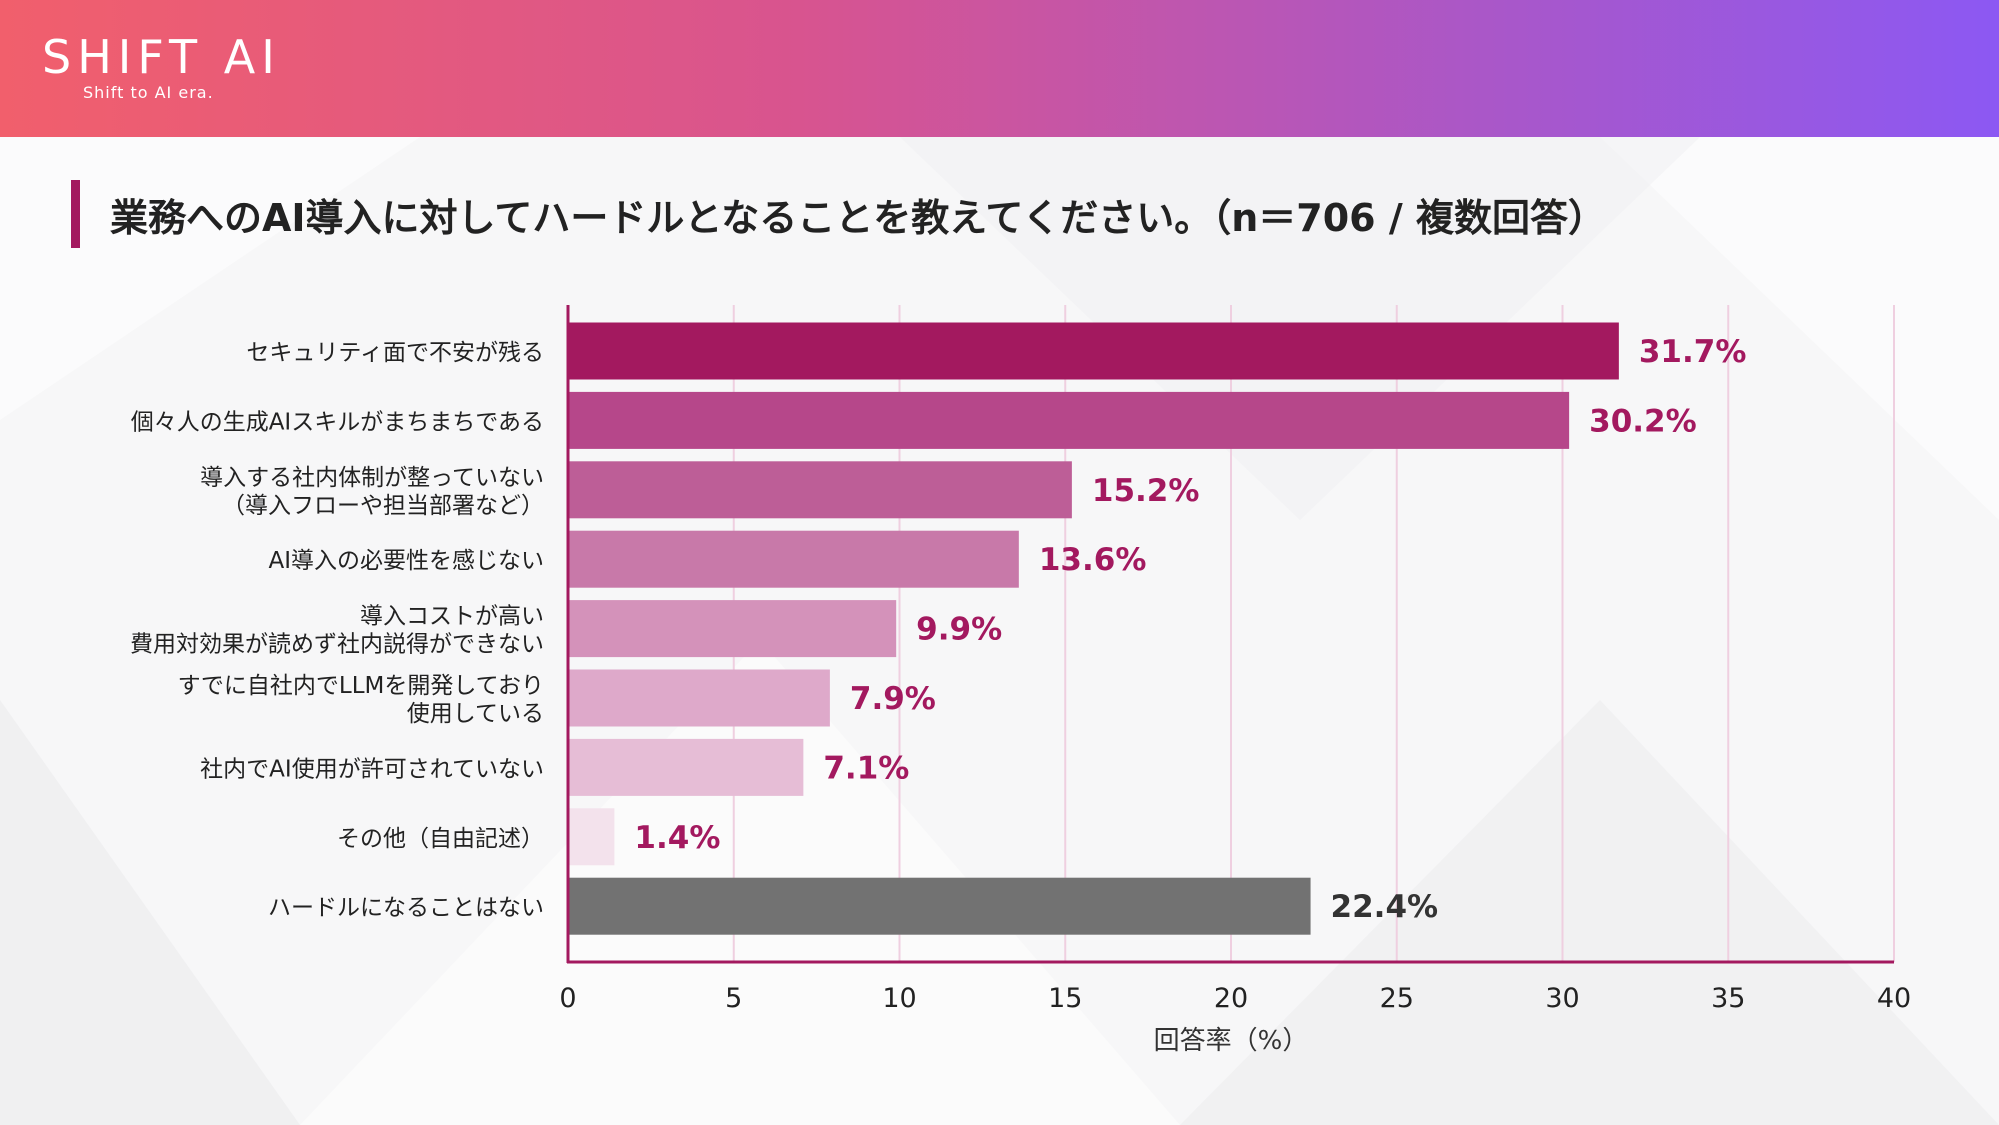  I want to click on value-label: 7.9%, so click(893, 699).